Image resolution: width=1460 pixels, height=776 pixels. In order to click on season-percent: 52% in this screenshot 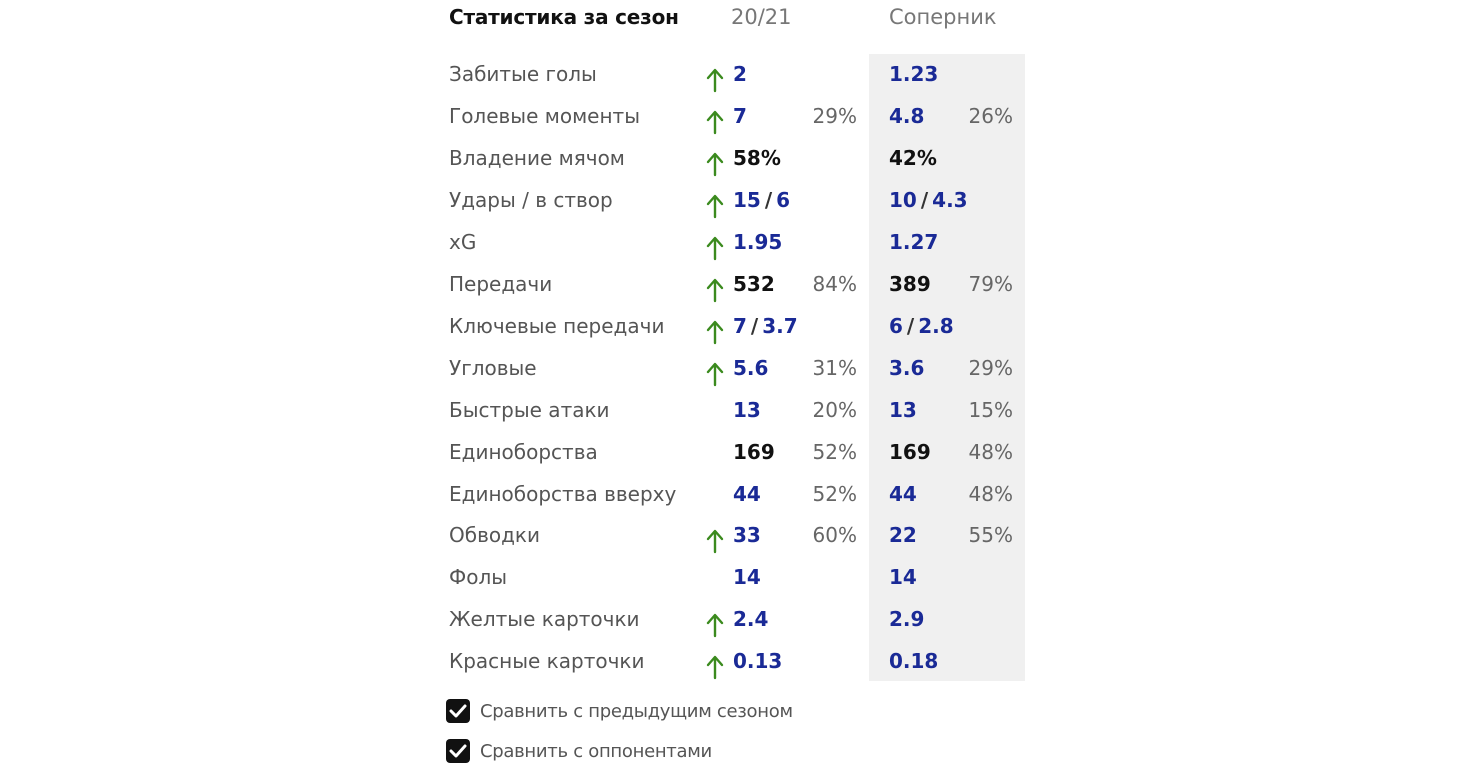, I will do `click(834, 451)`.